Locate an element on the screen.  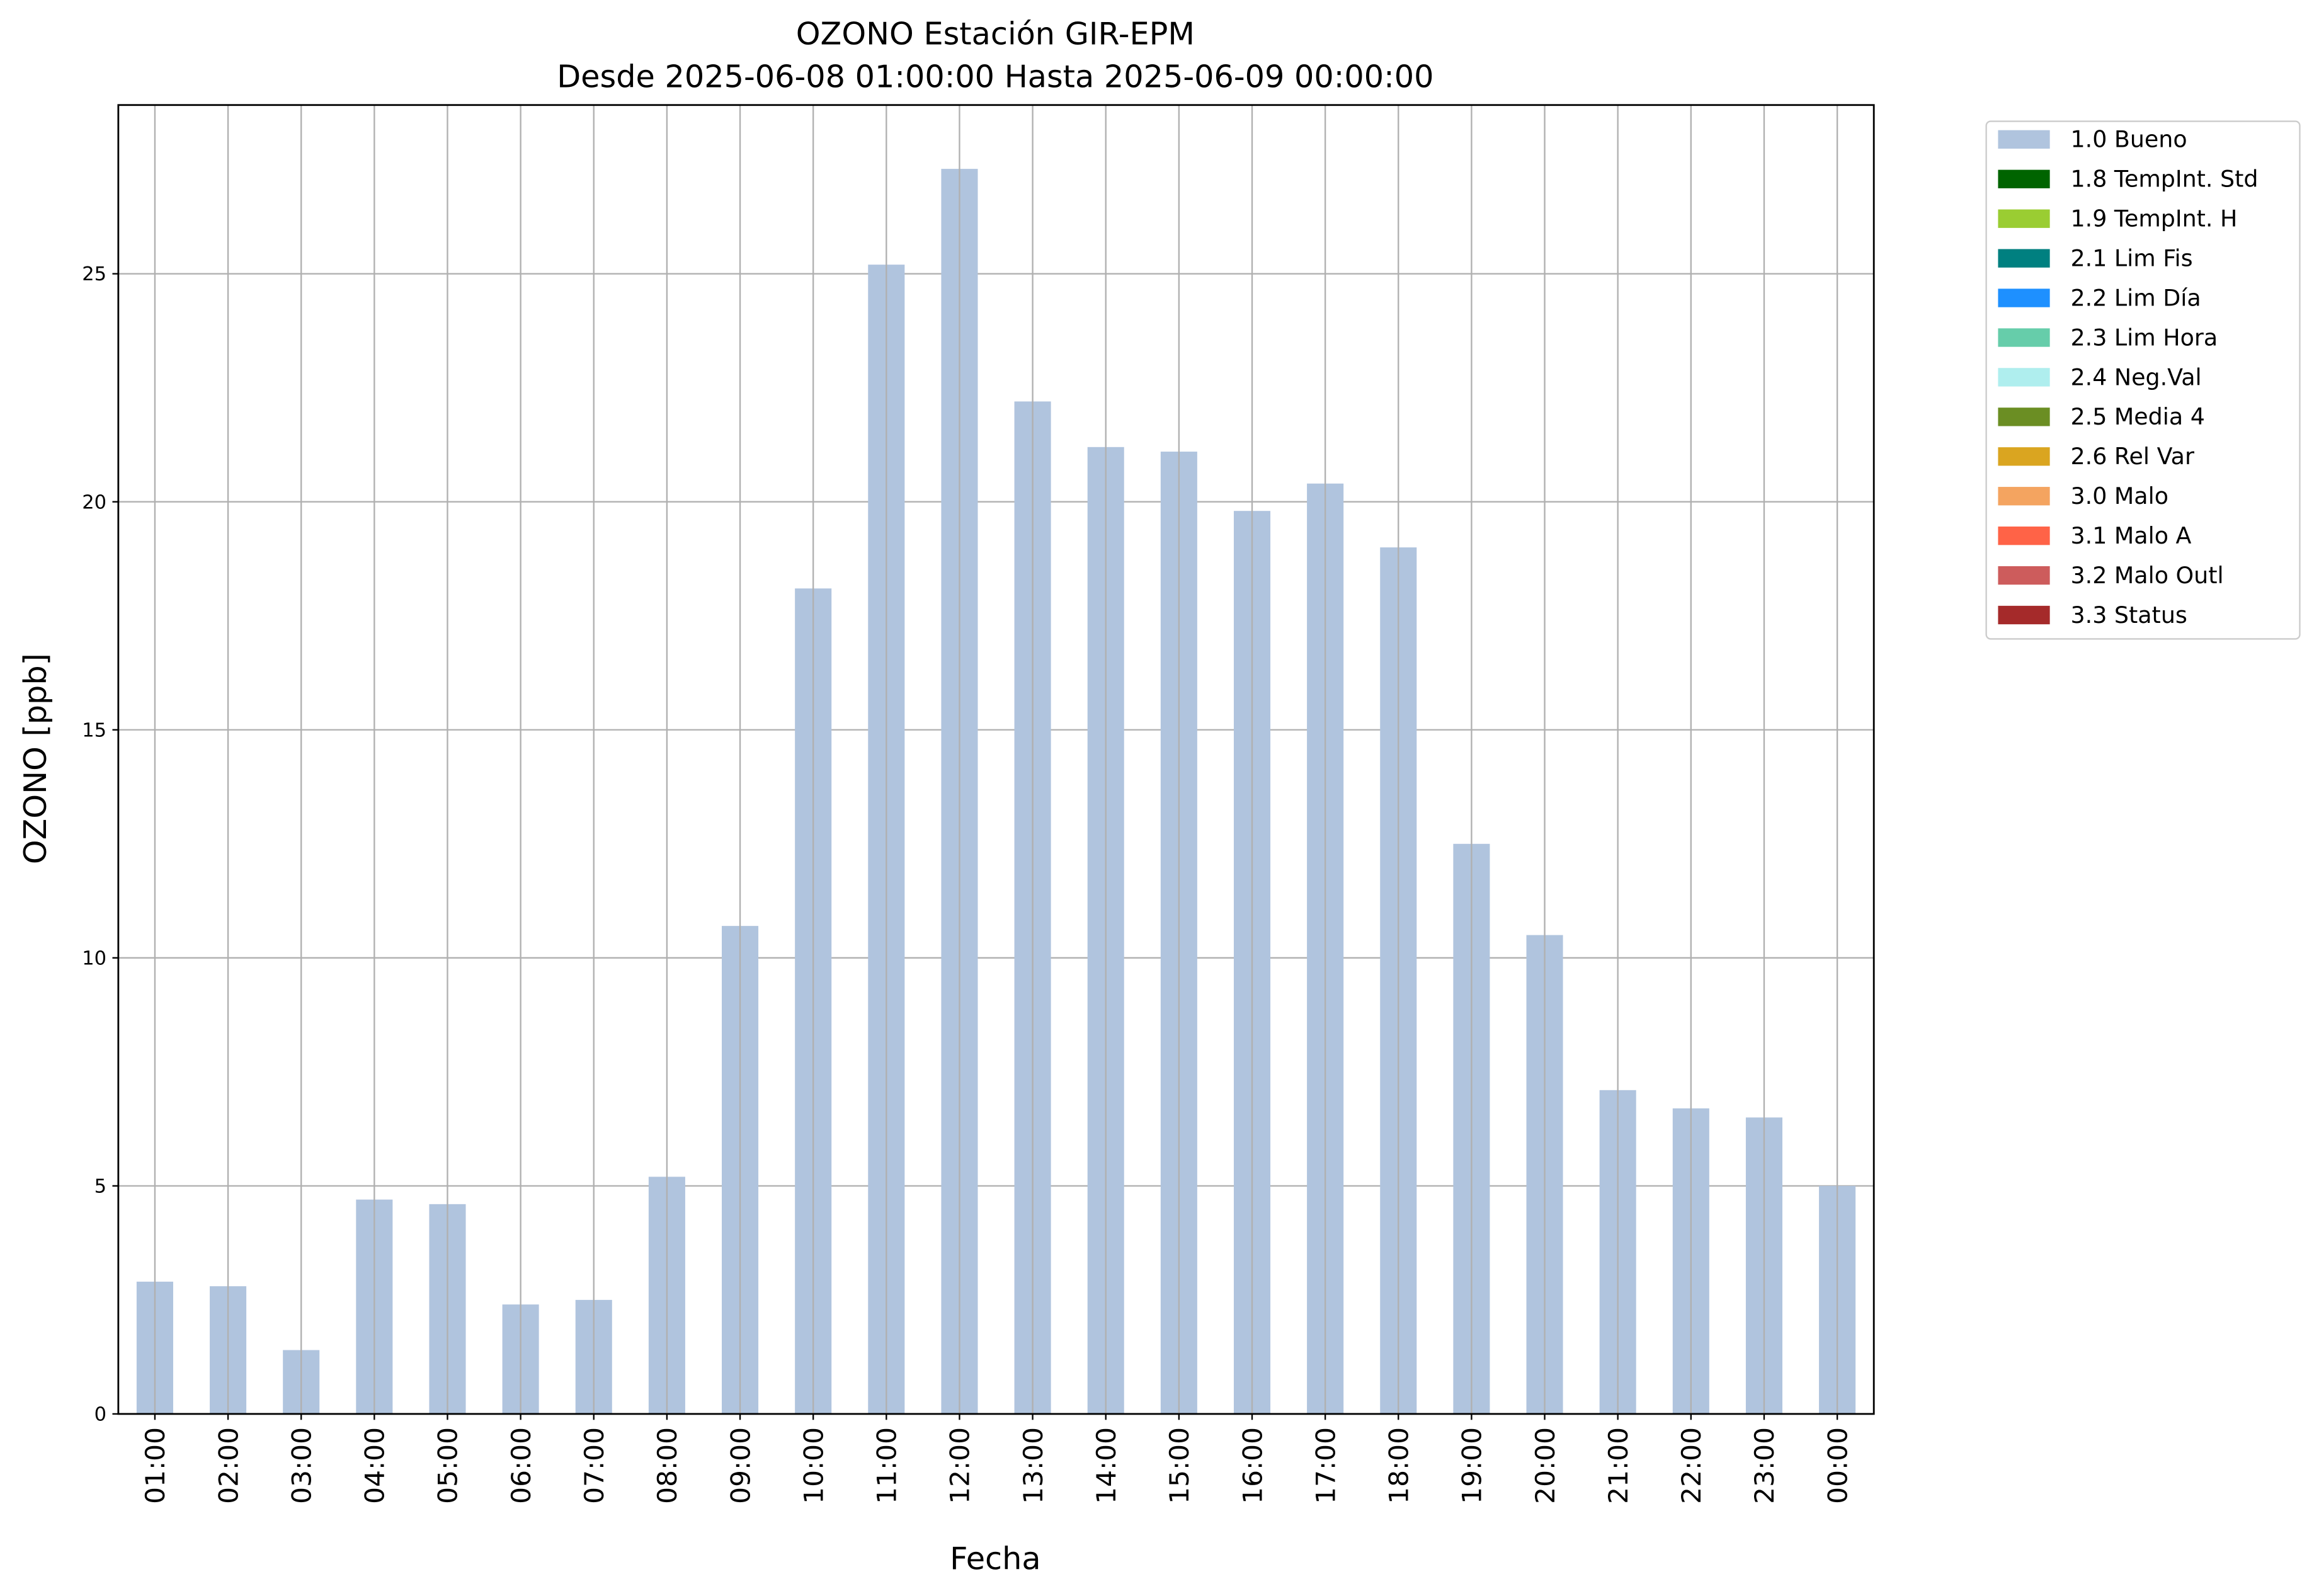
x-tick-label: 03:00 is located at coordinates (301, 1465).